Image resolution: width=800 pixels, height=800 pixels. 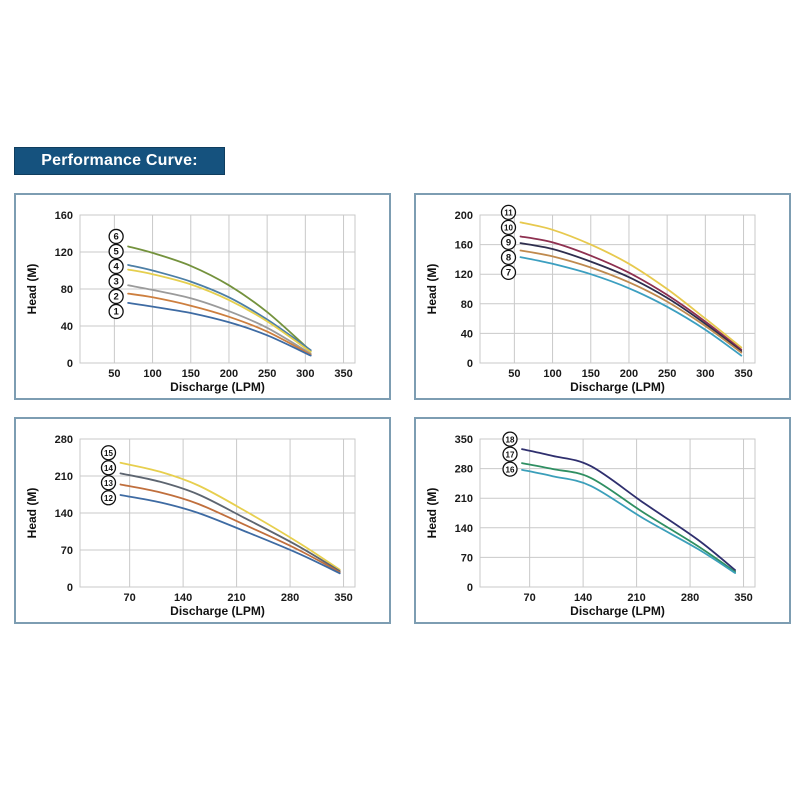 I want to click on y-tick-label: 280, so click(x=464, y=470).